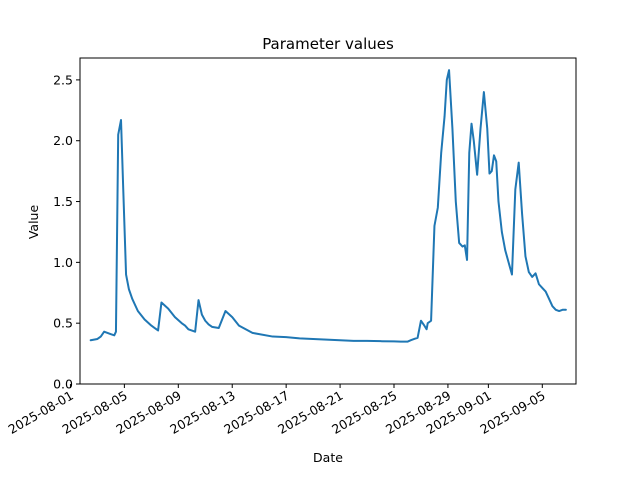  Describe the element at coordinates (63, 140) in the screenshot. I see `y-tick-label: 2.0` at that location.